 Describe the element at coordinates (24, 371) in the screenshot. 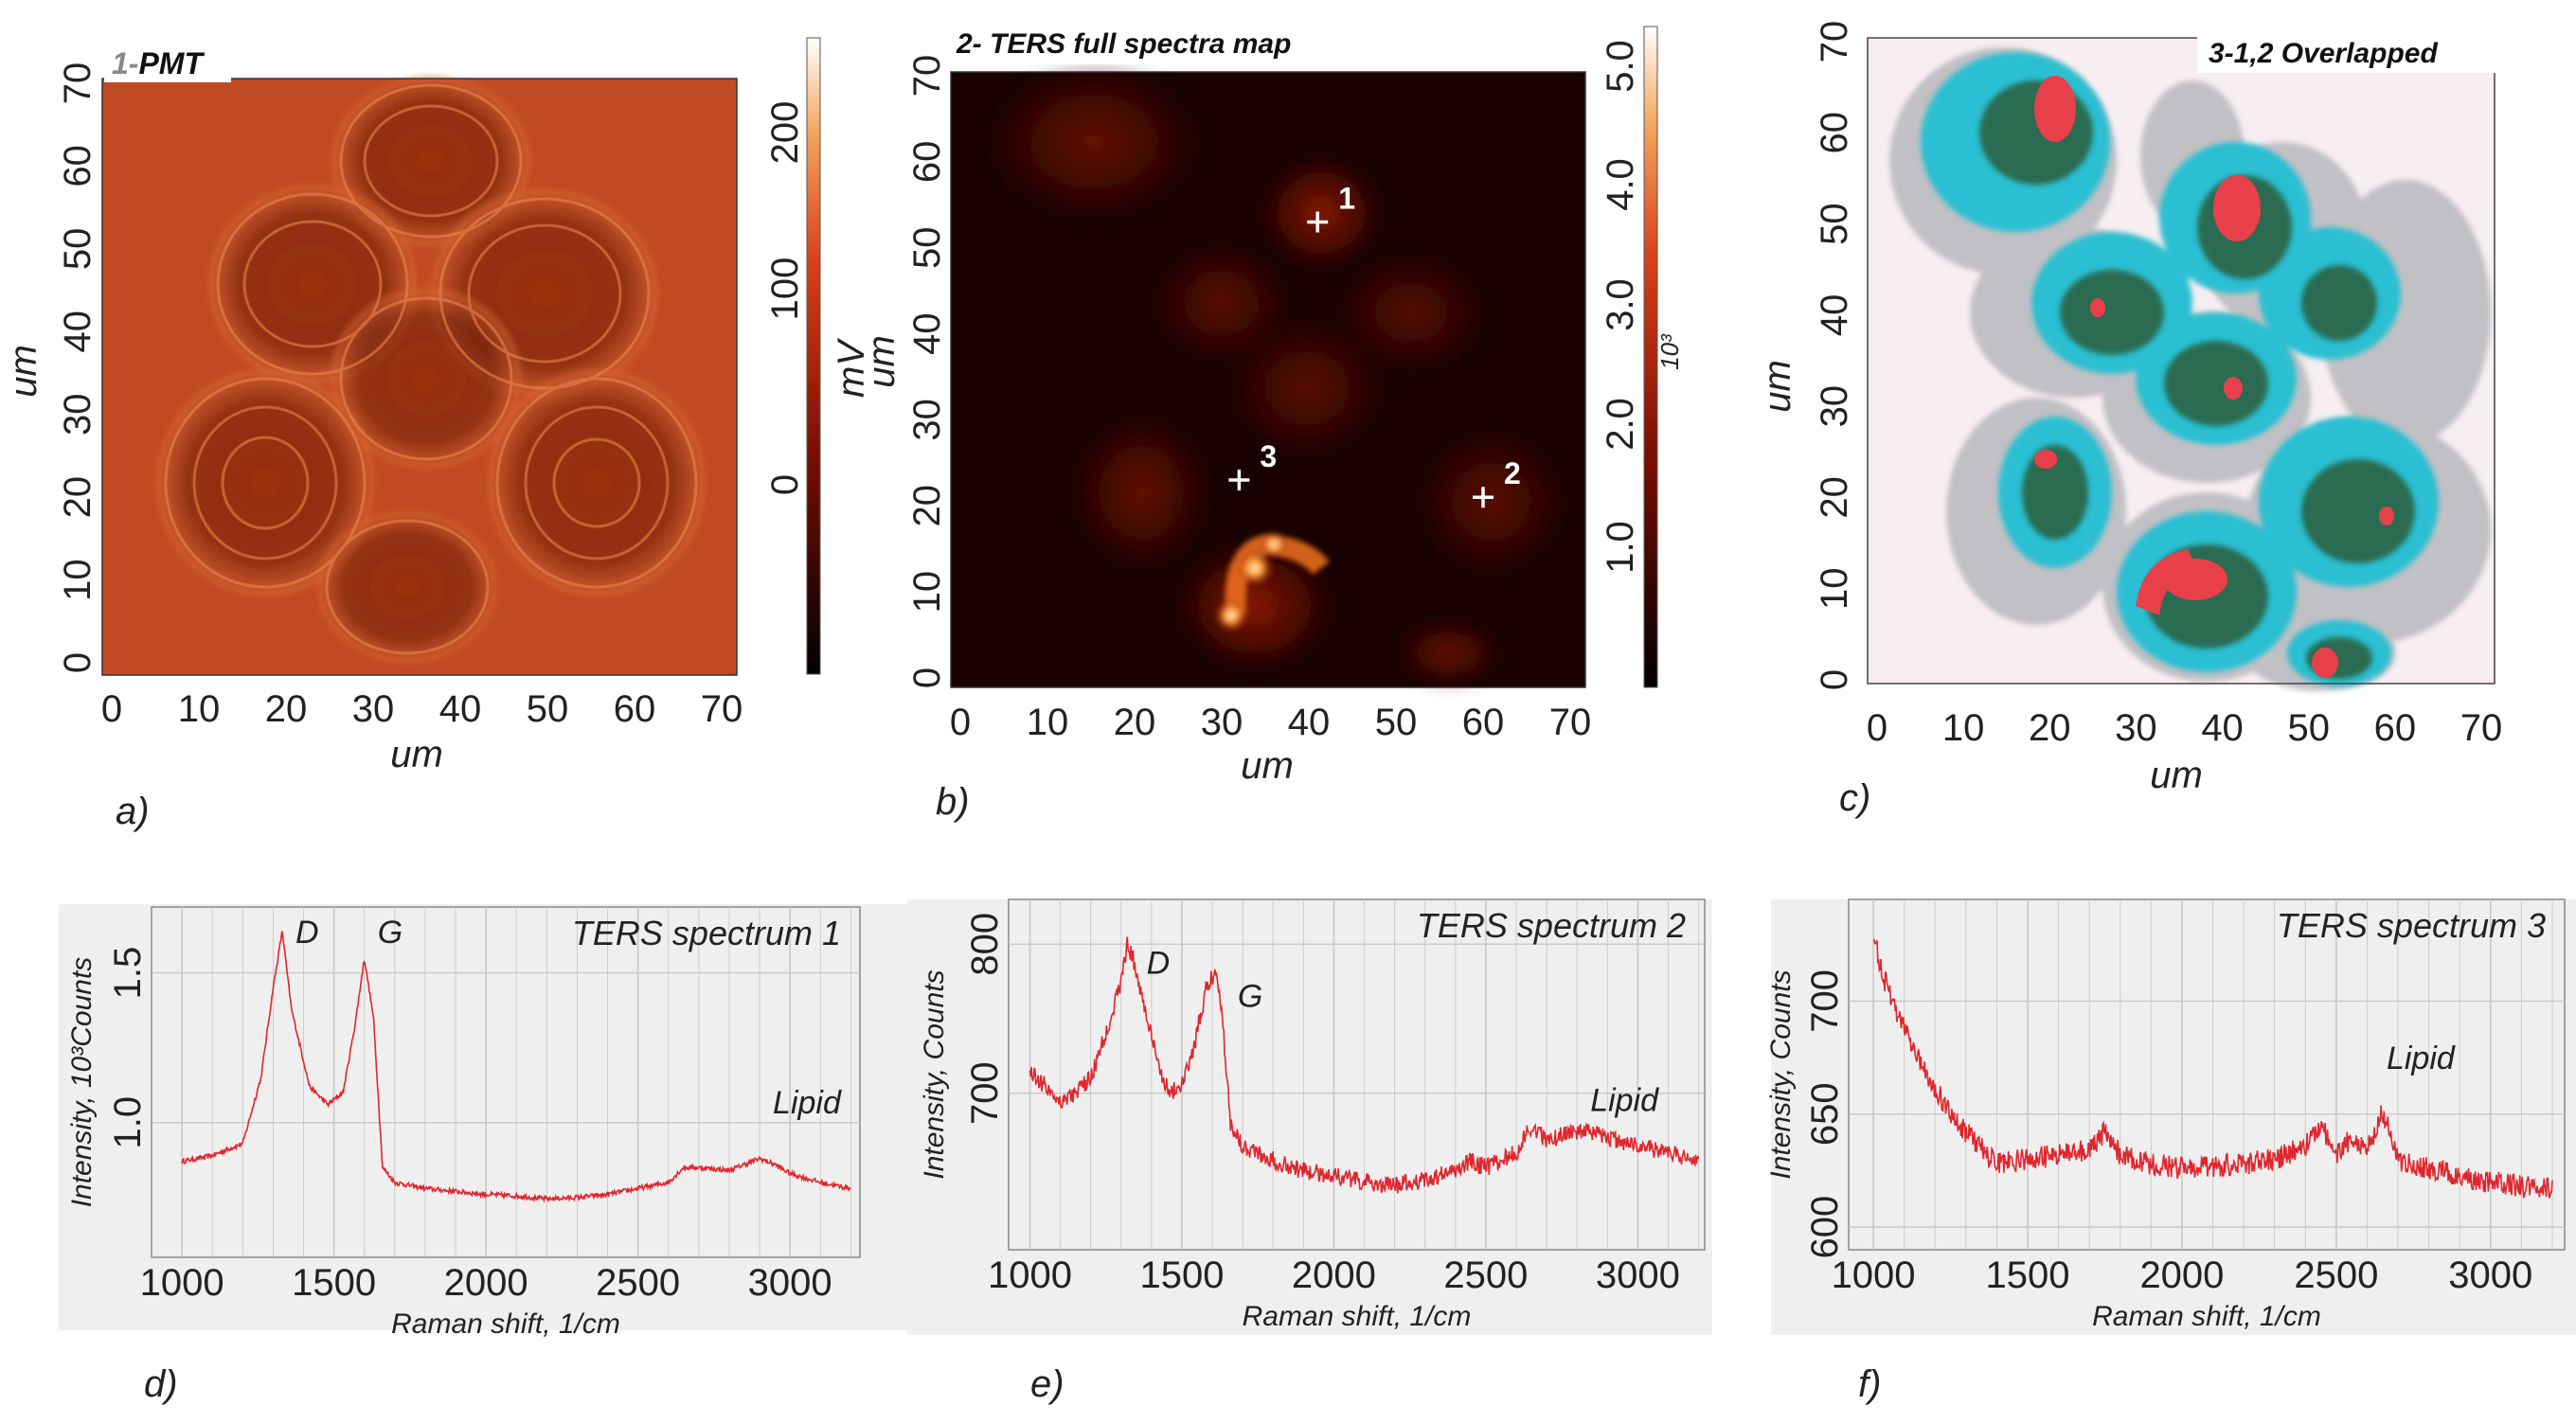

I see `pmt-ylabel: um` at that location.